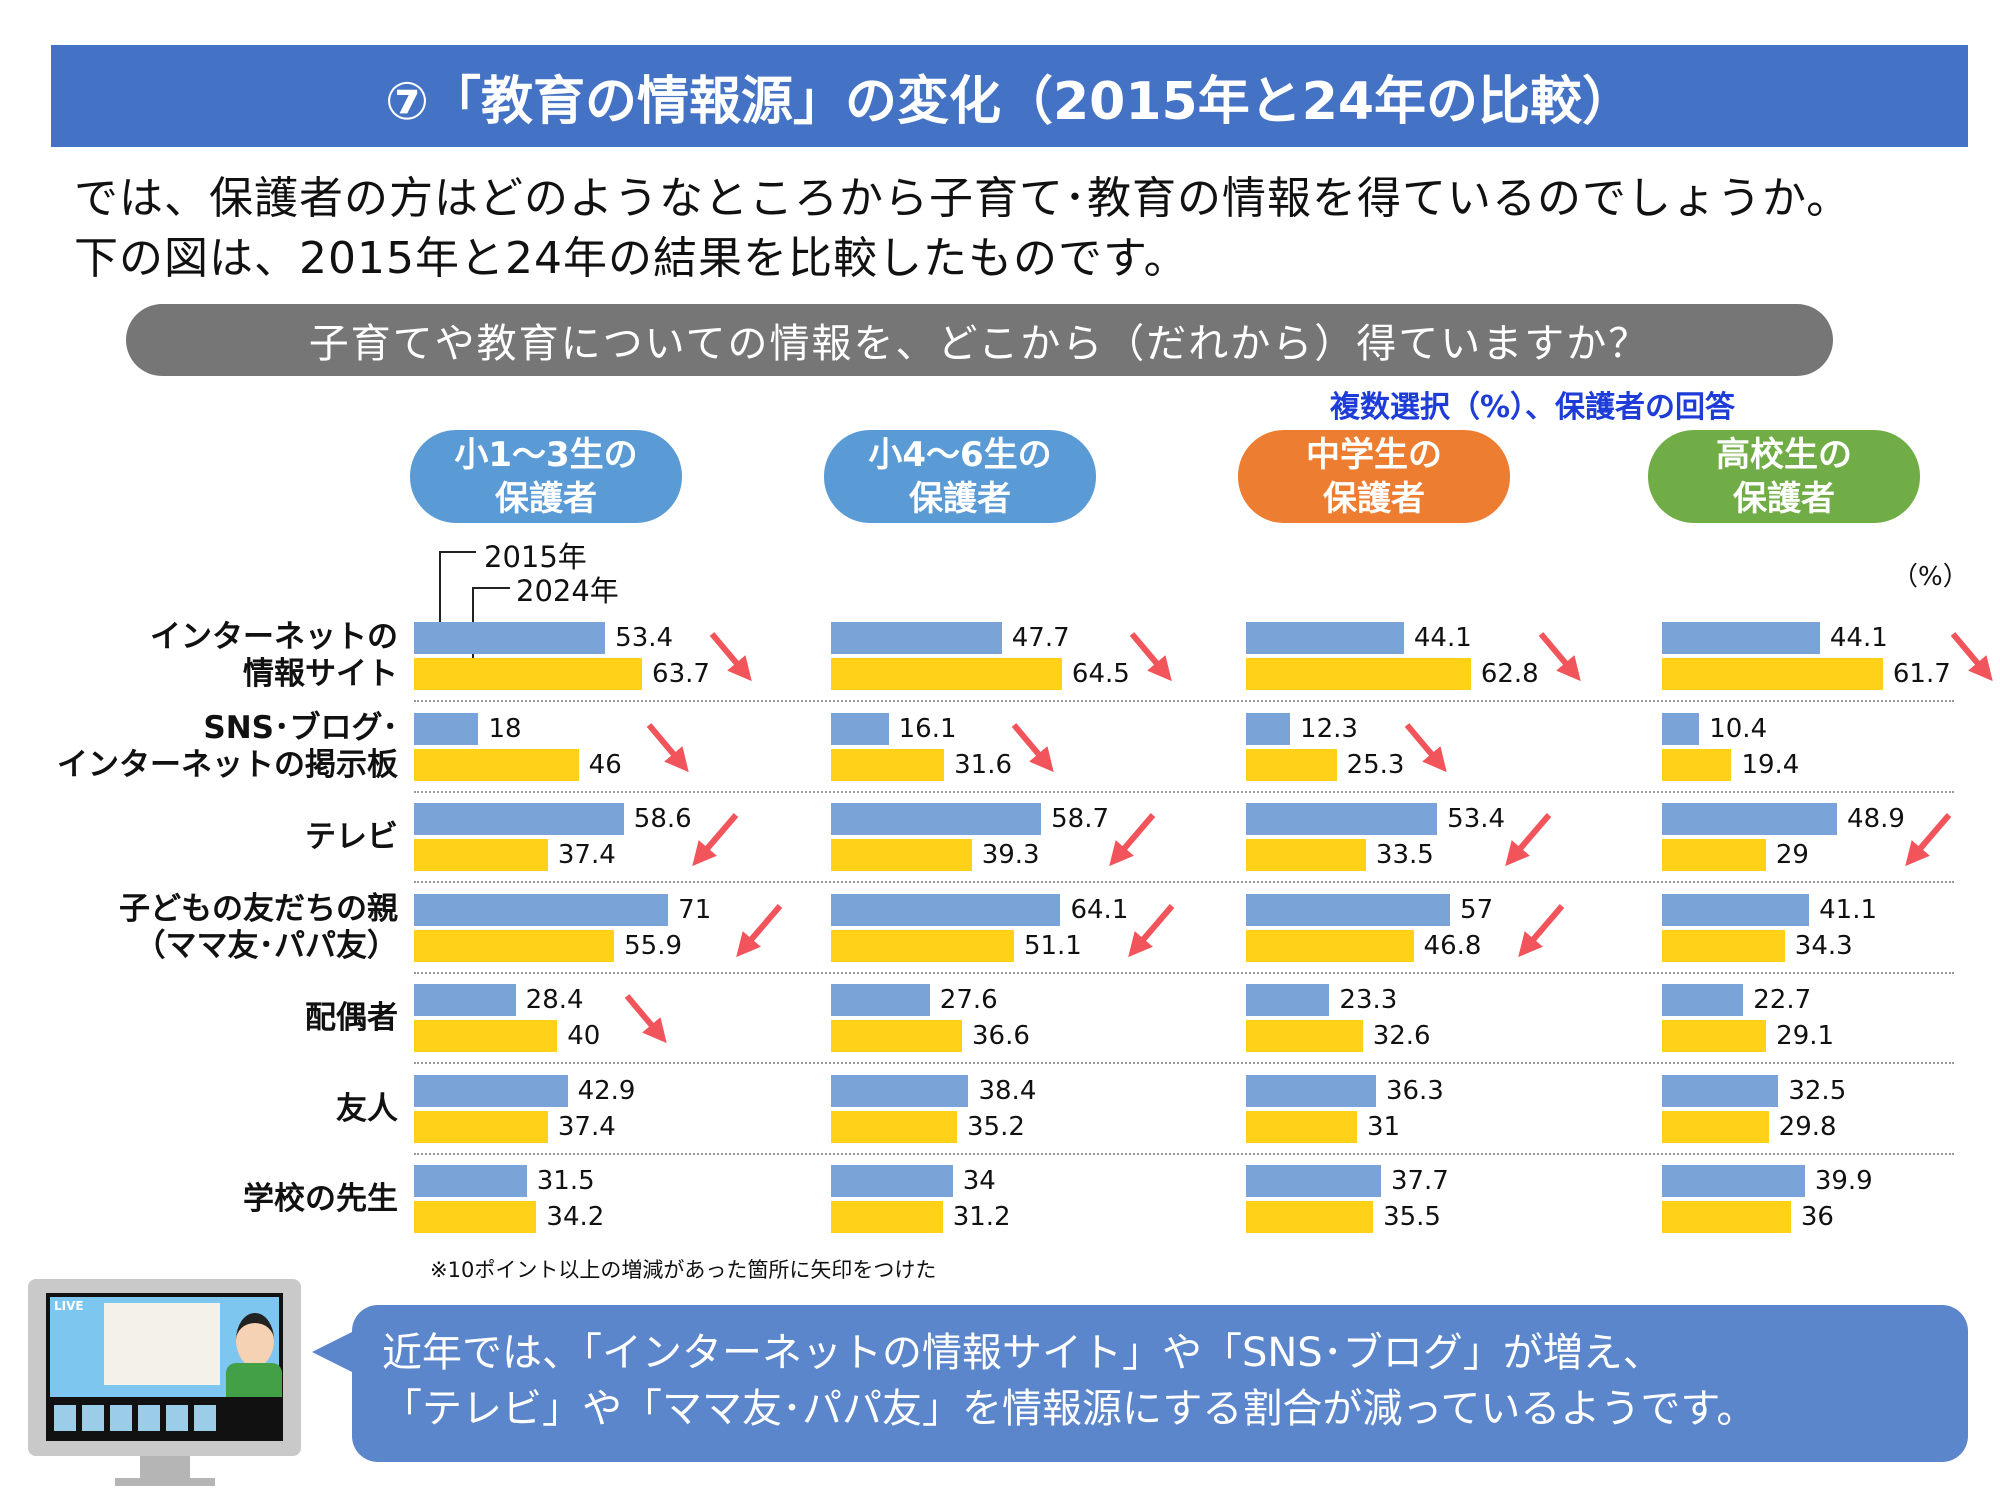 This screenshot has width=2000, height=1500. I want to click on group-header: 小4～6生の 保護者, so click(960, 476).